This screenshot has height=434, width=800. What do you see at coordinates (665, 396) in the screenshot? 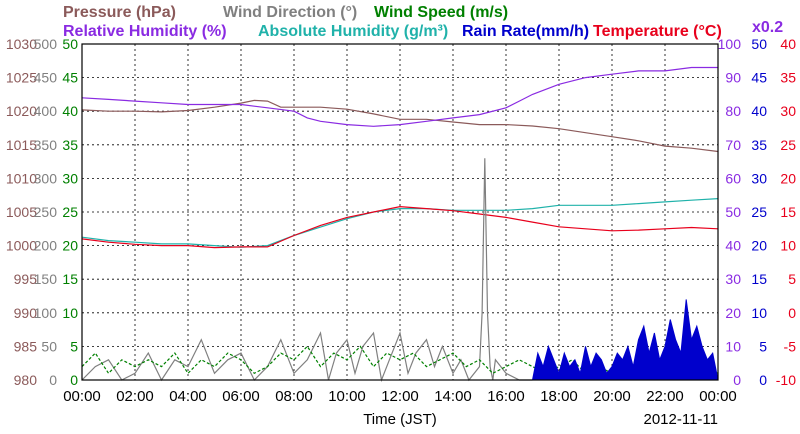
I see `x-tick-label: 22:00` at bounding box center [665, 396].